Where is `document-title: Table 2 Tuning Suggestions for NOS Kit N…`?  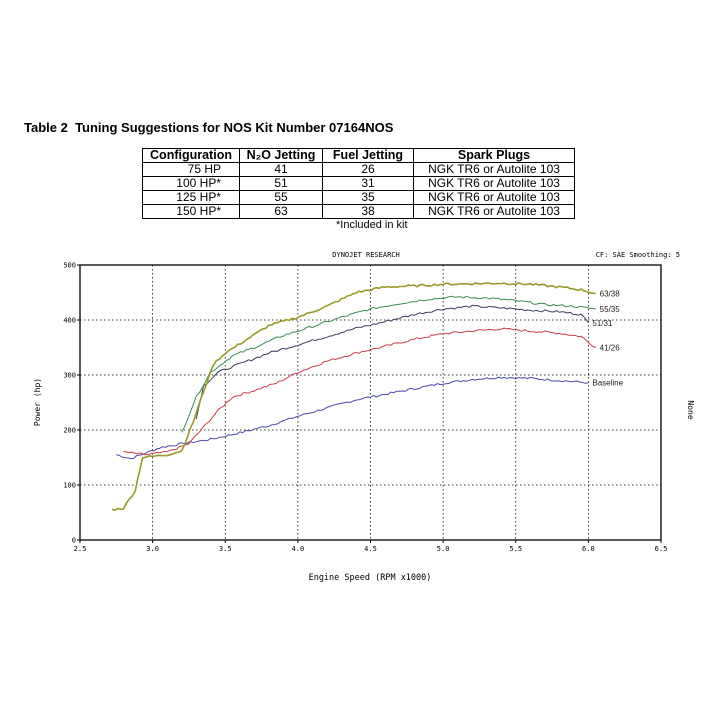
document-title: Table 2 Tuning Suggestions for NOS Kit N… is located at coordinates (208, 127).